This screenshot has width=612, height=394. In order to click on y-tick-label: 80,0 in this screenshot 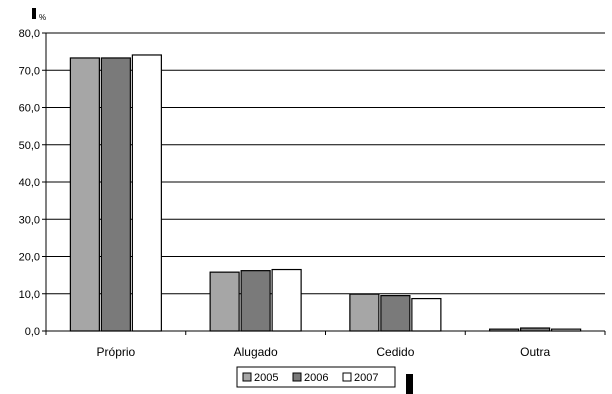, I will do `click(29, 34)`.